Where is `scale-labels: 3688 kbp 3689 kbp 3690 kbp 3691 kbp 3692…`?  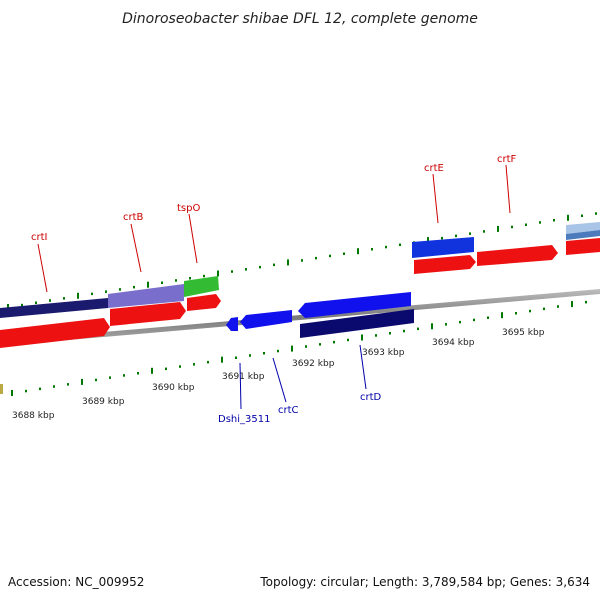 scale-labels: 3688 kbp 3689 kbp 3690 kbp 3691 kbp 3692… is located at coordinates (278, 374).